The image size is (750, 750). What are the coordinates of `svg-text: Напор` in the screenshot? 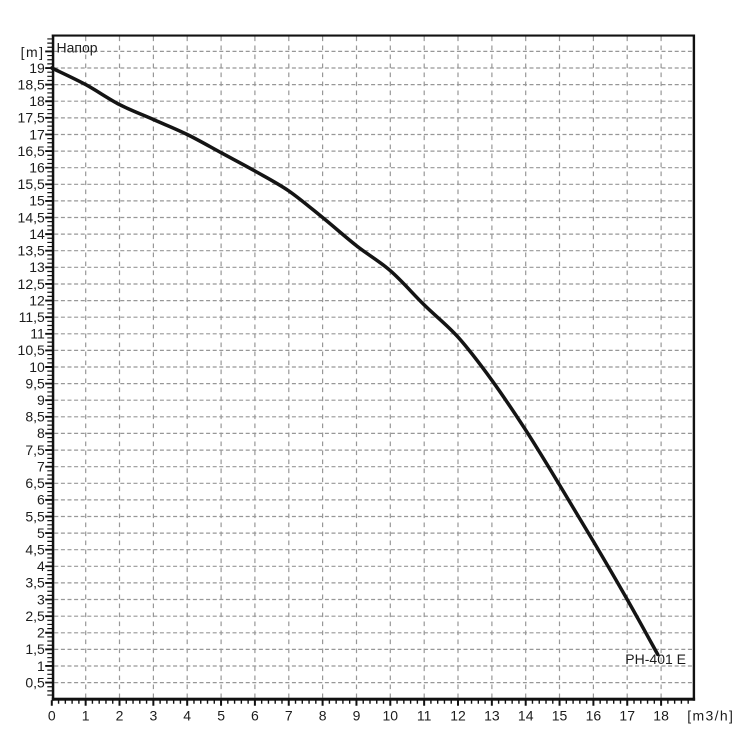 It's located at (77, 48).